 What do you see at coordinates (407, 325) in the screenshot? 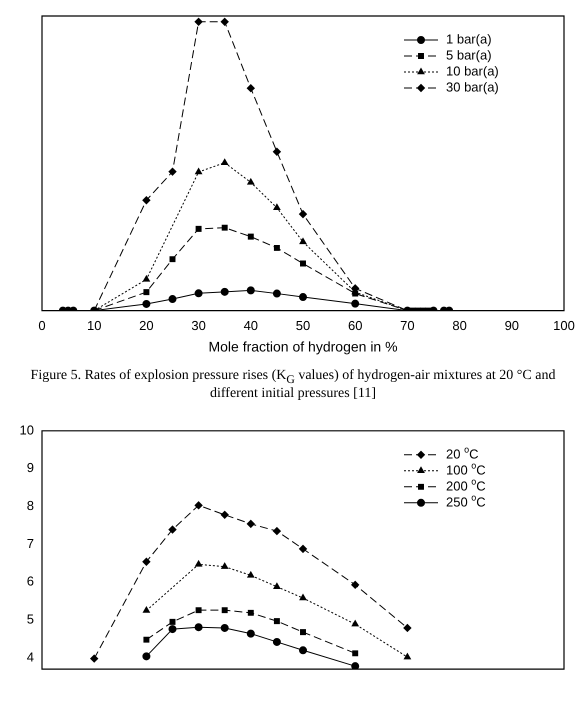
I see `x-tick-label: 70` at bounding box center [407, 325].